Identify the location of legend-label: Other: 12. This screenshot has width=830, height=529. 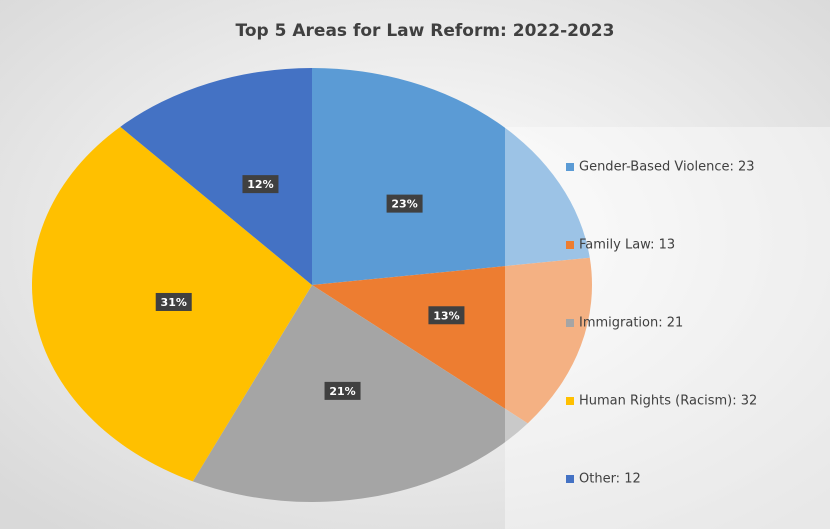
(610, 479).